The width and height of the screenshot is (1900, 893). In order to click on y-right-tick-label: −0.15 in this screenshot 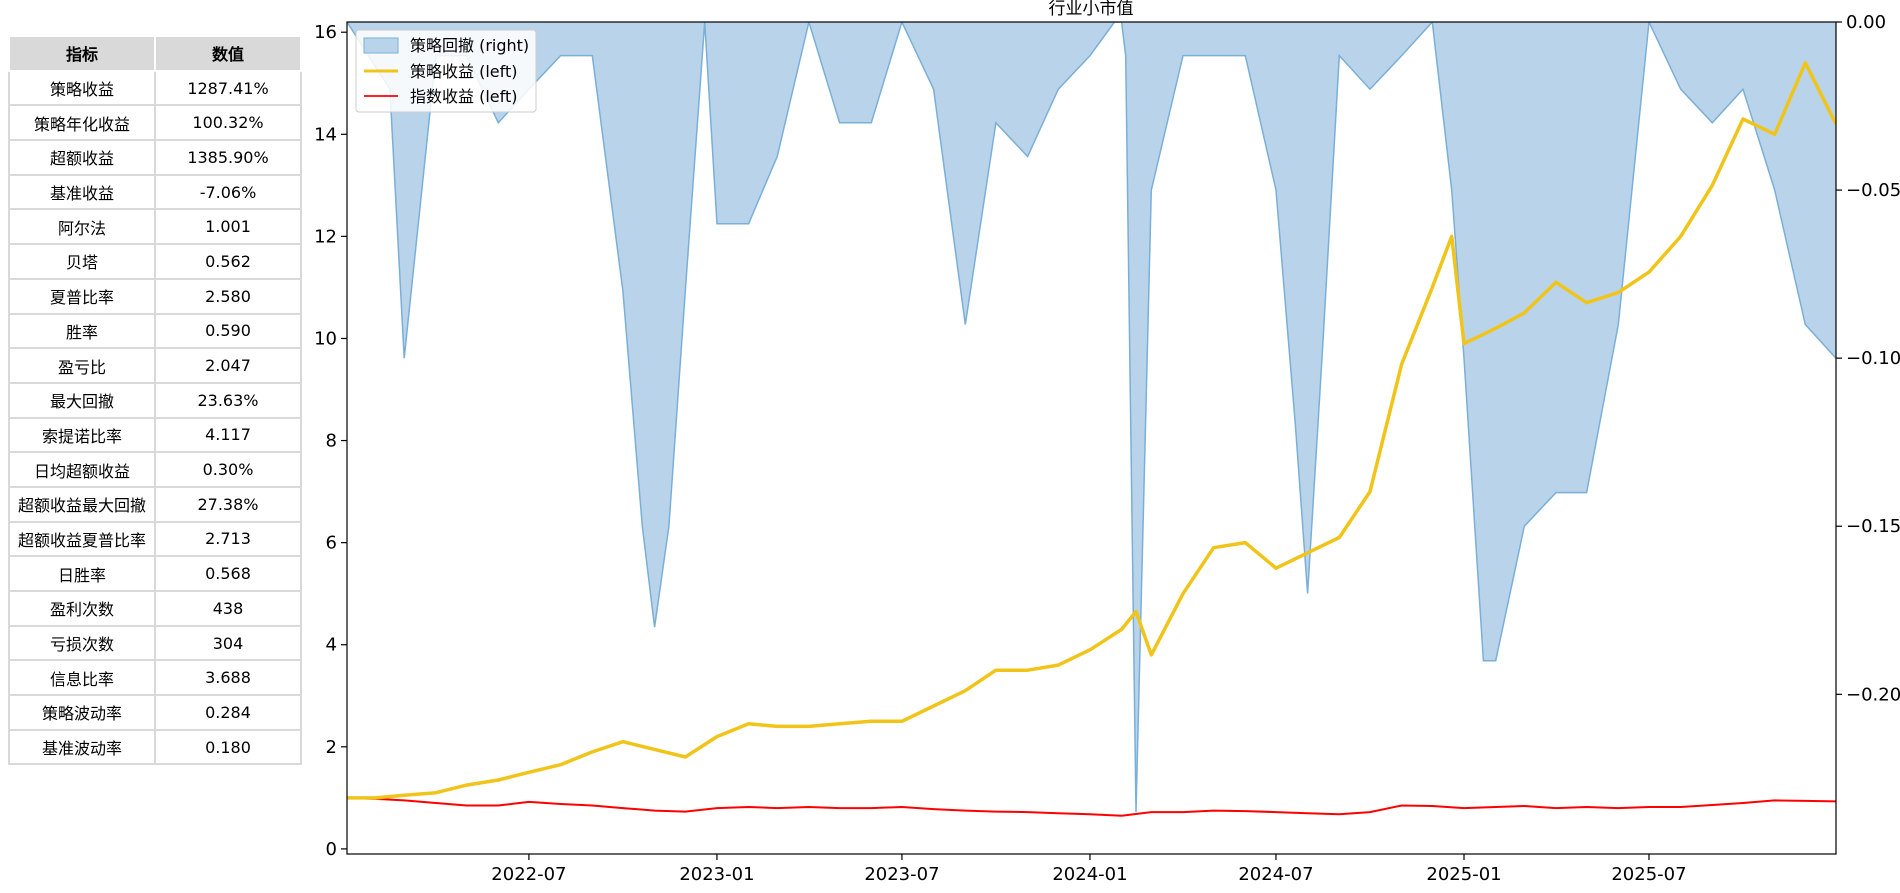, I will do `click(1873, 526)`.